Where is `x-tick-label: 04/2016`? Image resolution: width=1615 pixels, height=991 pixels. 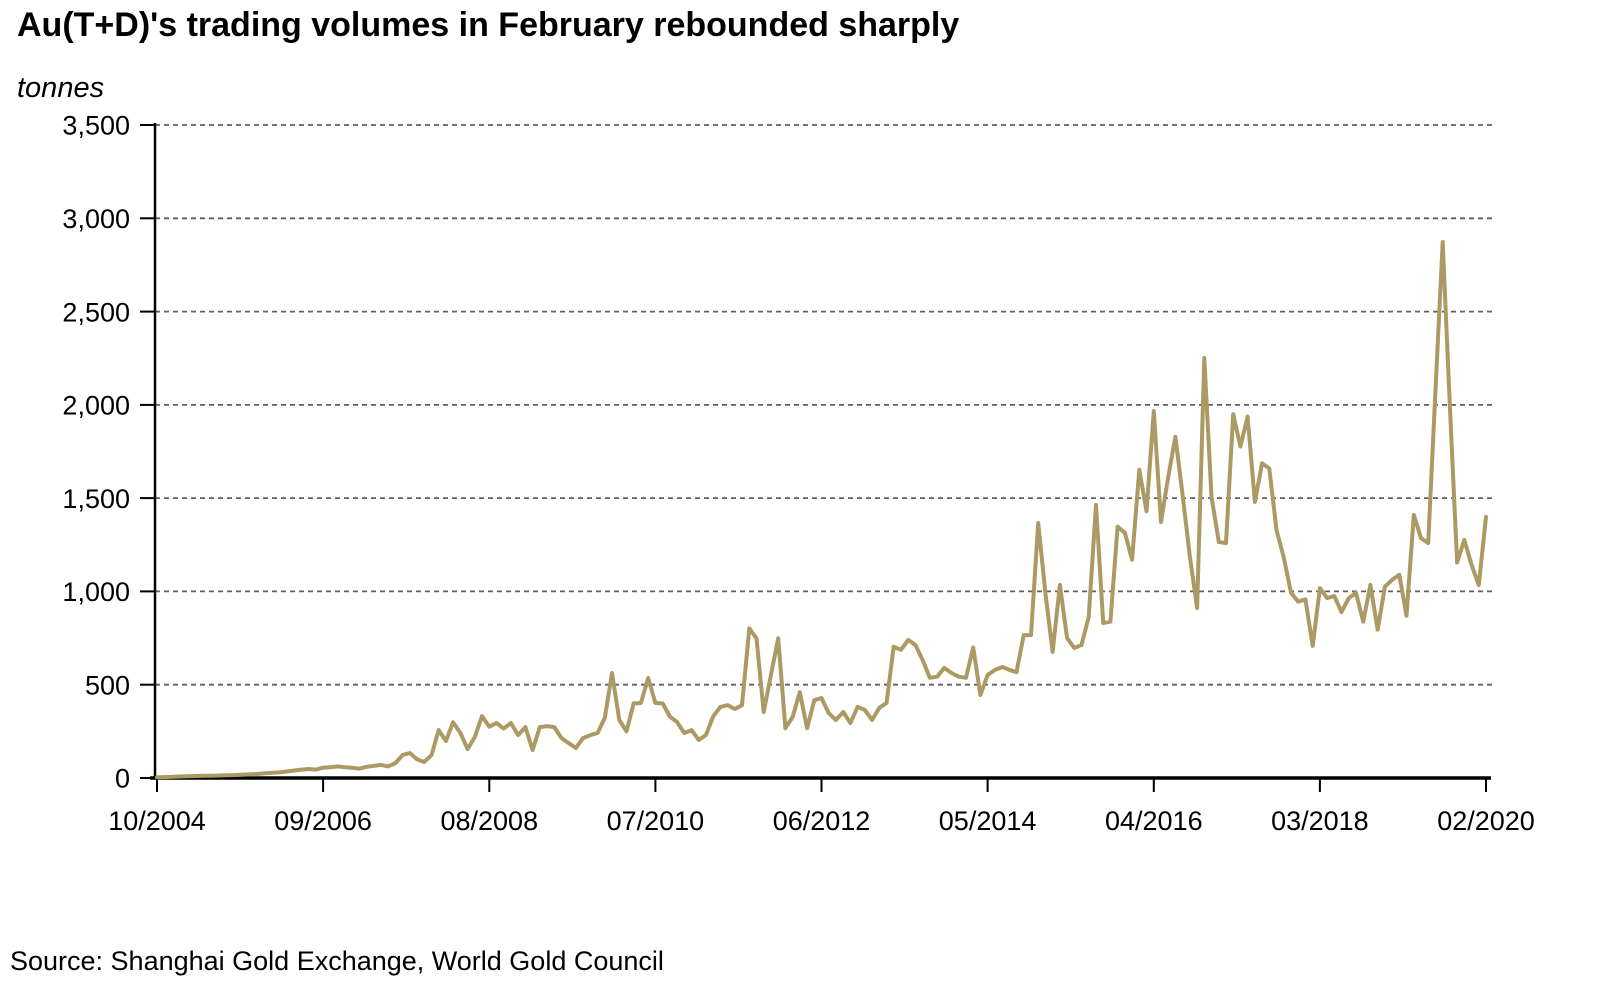
x-tick-label: 04/2016 is located at coordinates (1154, 821).